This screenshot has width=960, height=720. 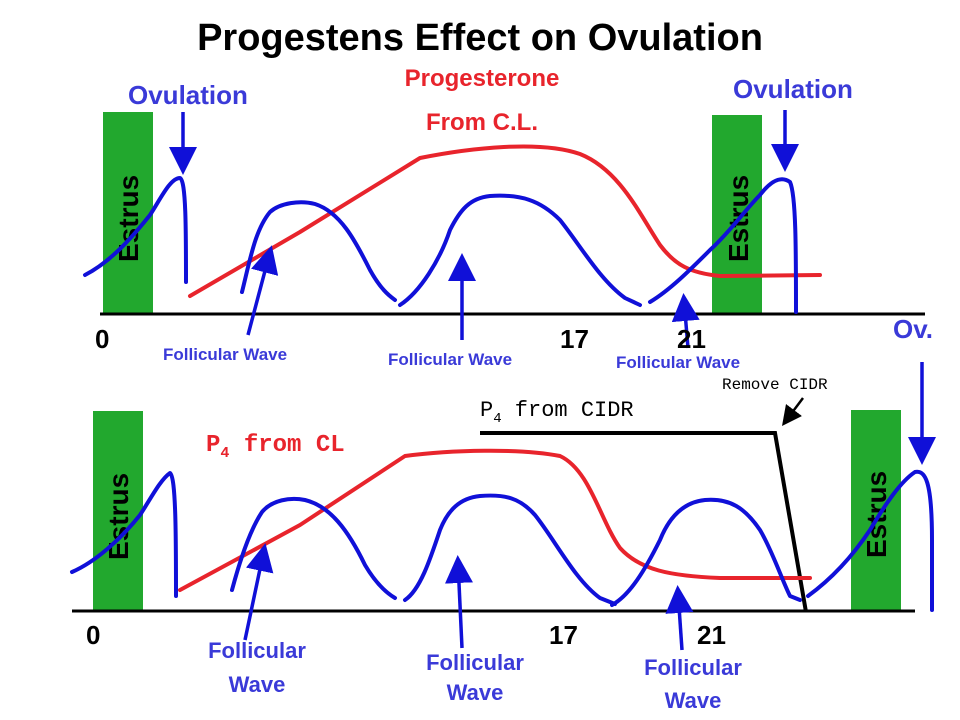 What do you see at coordinates (482, 78) in the screenshot?
I see `progesterone-label-line1: Progesterone` at bounding box center [482, 78].